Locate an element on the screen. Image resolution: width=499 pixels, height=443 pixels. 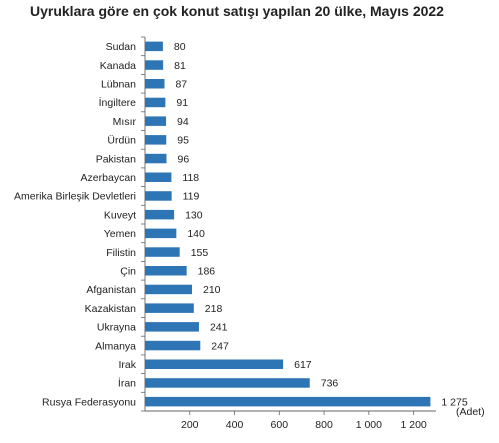
category-label: Pakistan is located at coordinates (116, 159).